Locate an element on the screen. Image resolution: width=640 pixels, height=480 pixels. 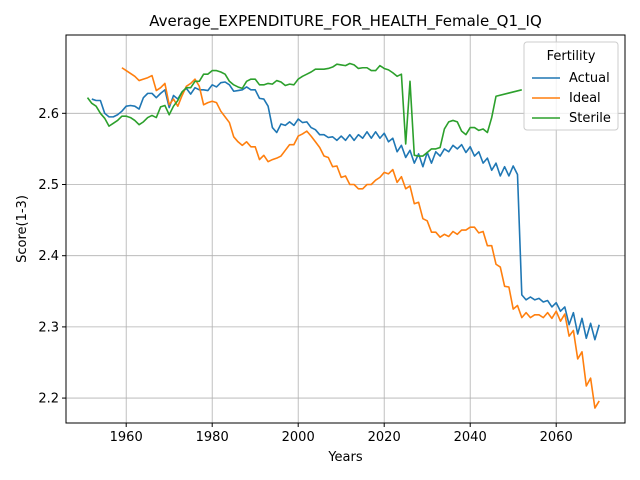
x-tick-label: 1960 is located at coordinates (126, 437).